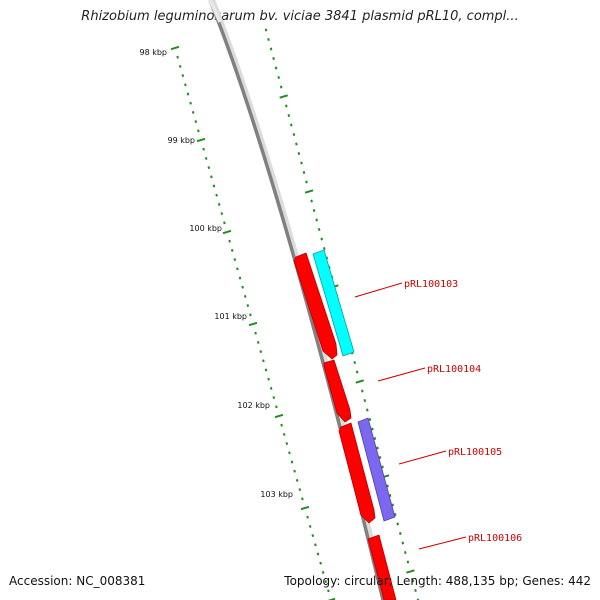 This screenshot has width=600, height=600. What do you see at coordinates (181, 140) in the screenshot?
I see `ruler-label: 99 kbp` at bounding box center [181, 140].